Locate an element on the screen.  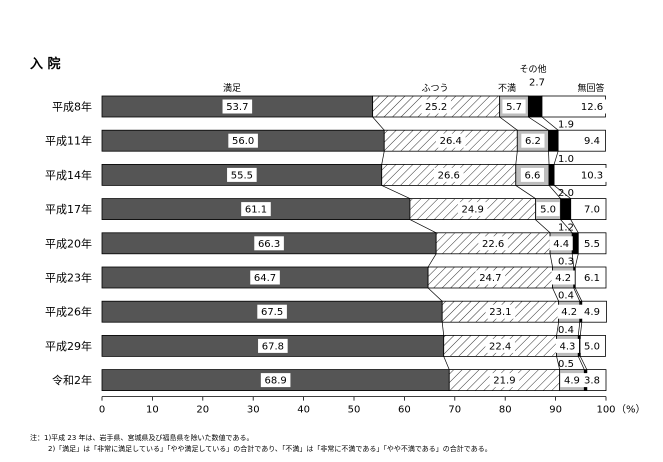
value-label: 24.7 is located at coordinates (490, 278).